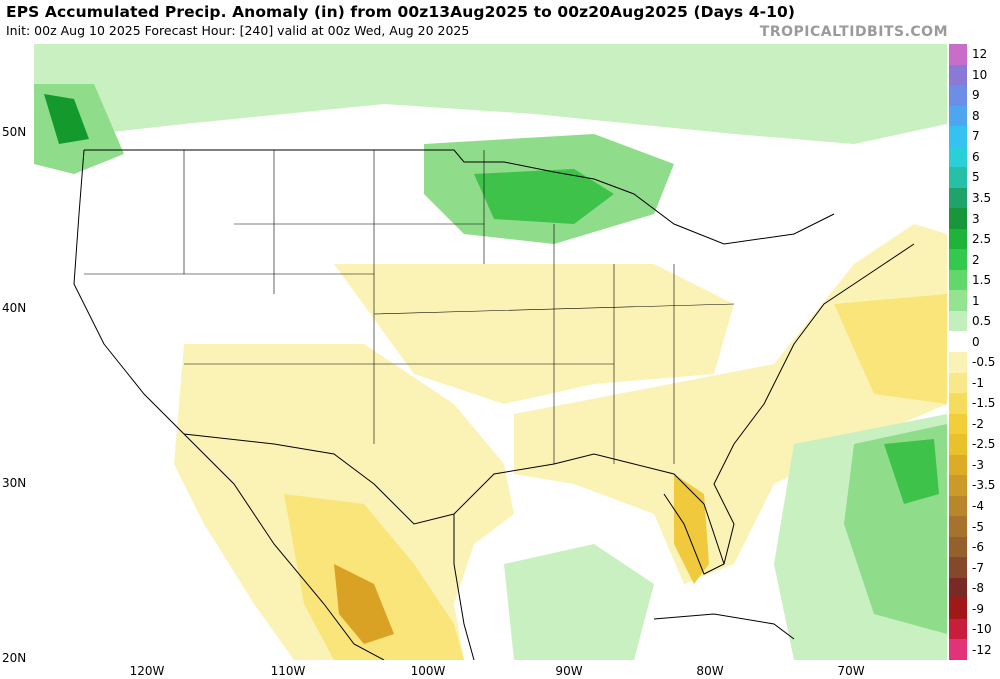 The height and width of the screenshot is (679, 1000). What do you see at coordinates (976, 300) in the screenshot?
I see `colorbar-label: 1` at bounding box center [976, 300].